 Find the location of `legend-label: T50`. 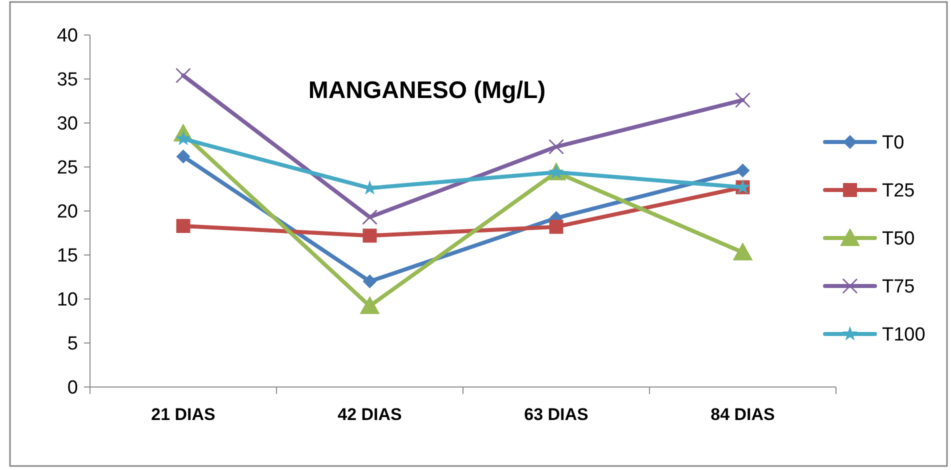

legend-label: T50 is located at coordinates (898, 239).